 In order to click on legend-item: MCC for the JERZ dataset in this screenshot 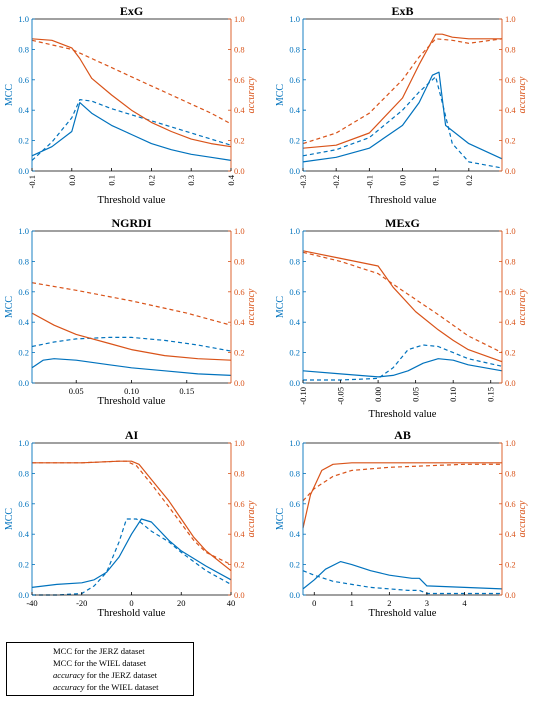, I will do `click(100, 651)`.